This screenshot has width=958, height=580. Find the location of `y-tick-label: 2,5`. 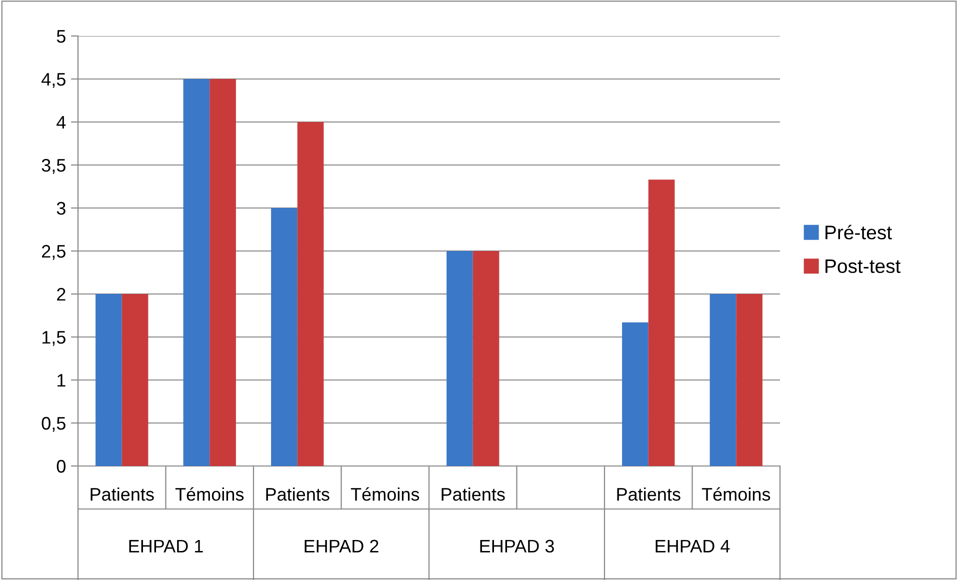

y-tick-label: 2,5 is located at coordinates (54, 252).